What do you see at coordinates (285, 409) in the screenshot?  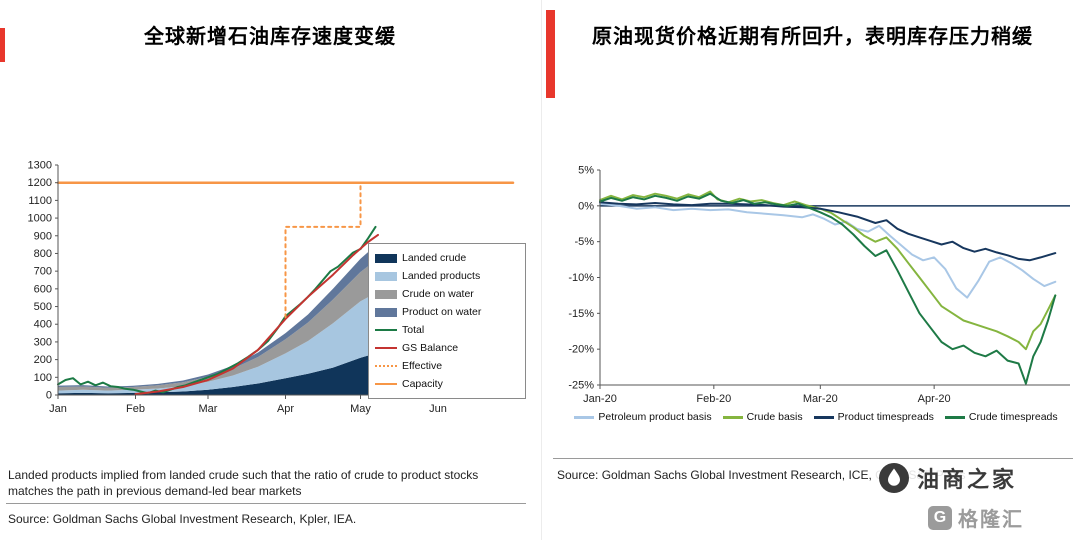 I see `svg-text: Apr` at bounding box center [285, 409].